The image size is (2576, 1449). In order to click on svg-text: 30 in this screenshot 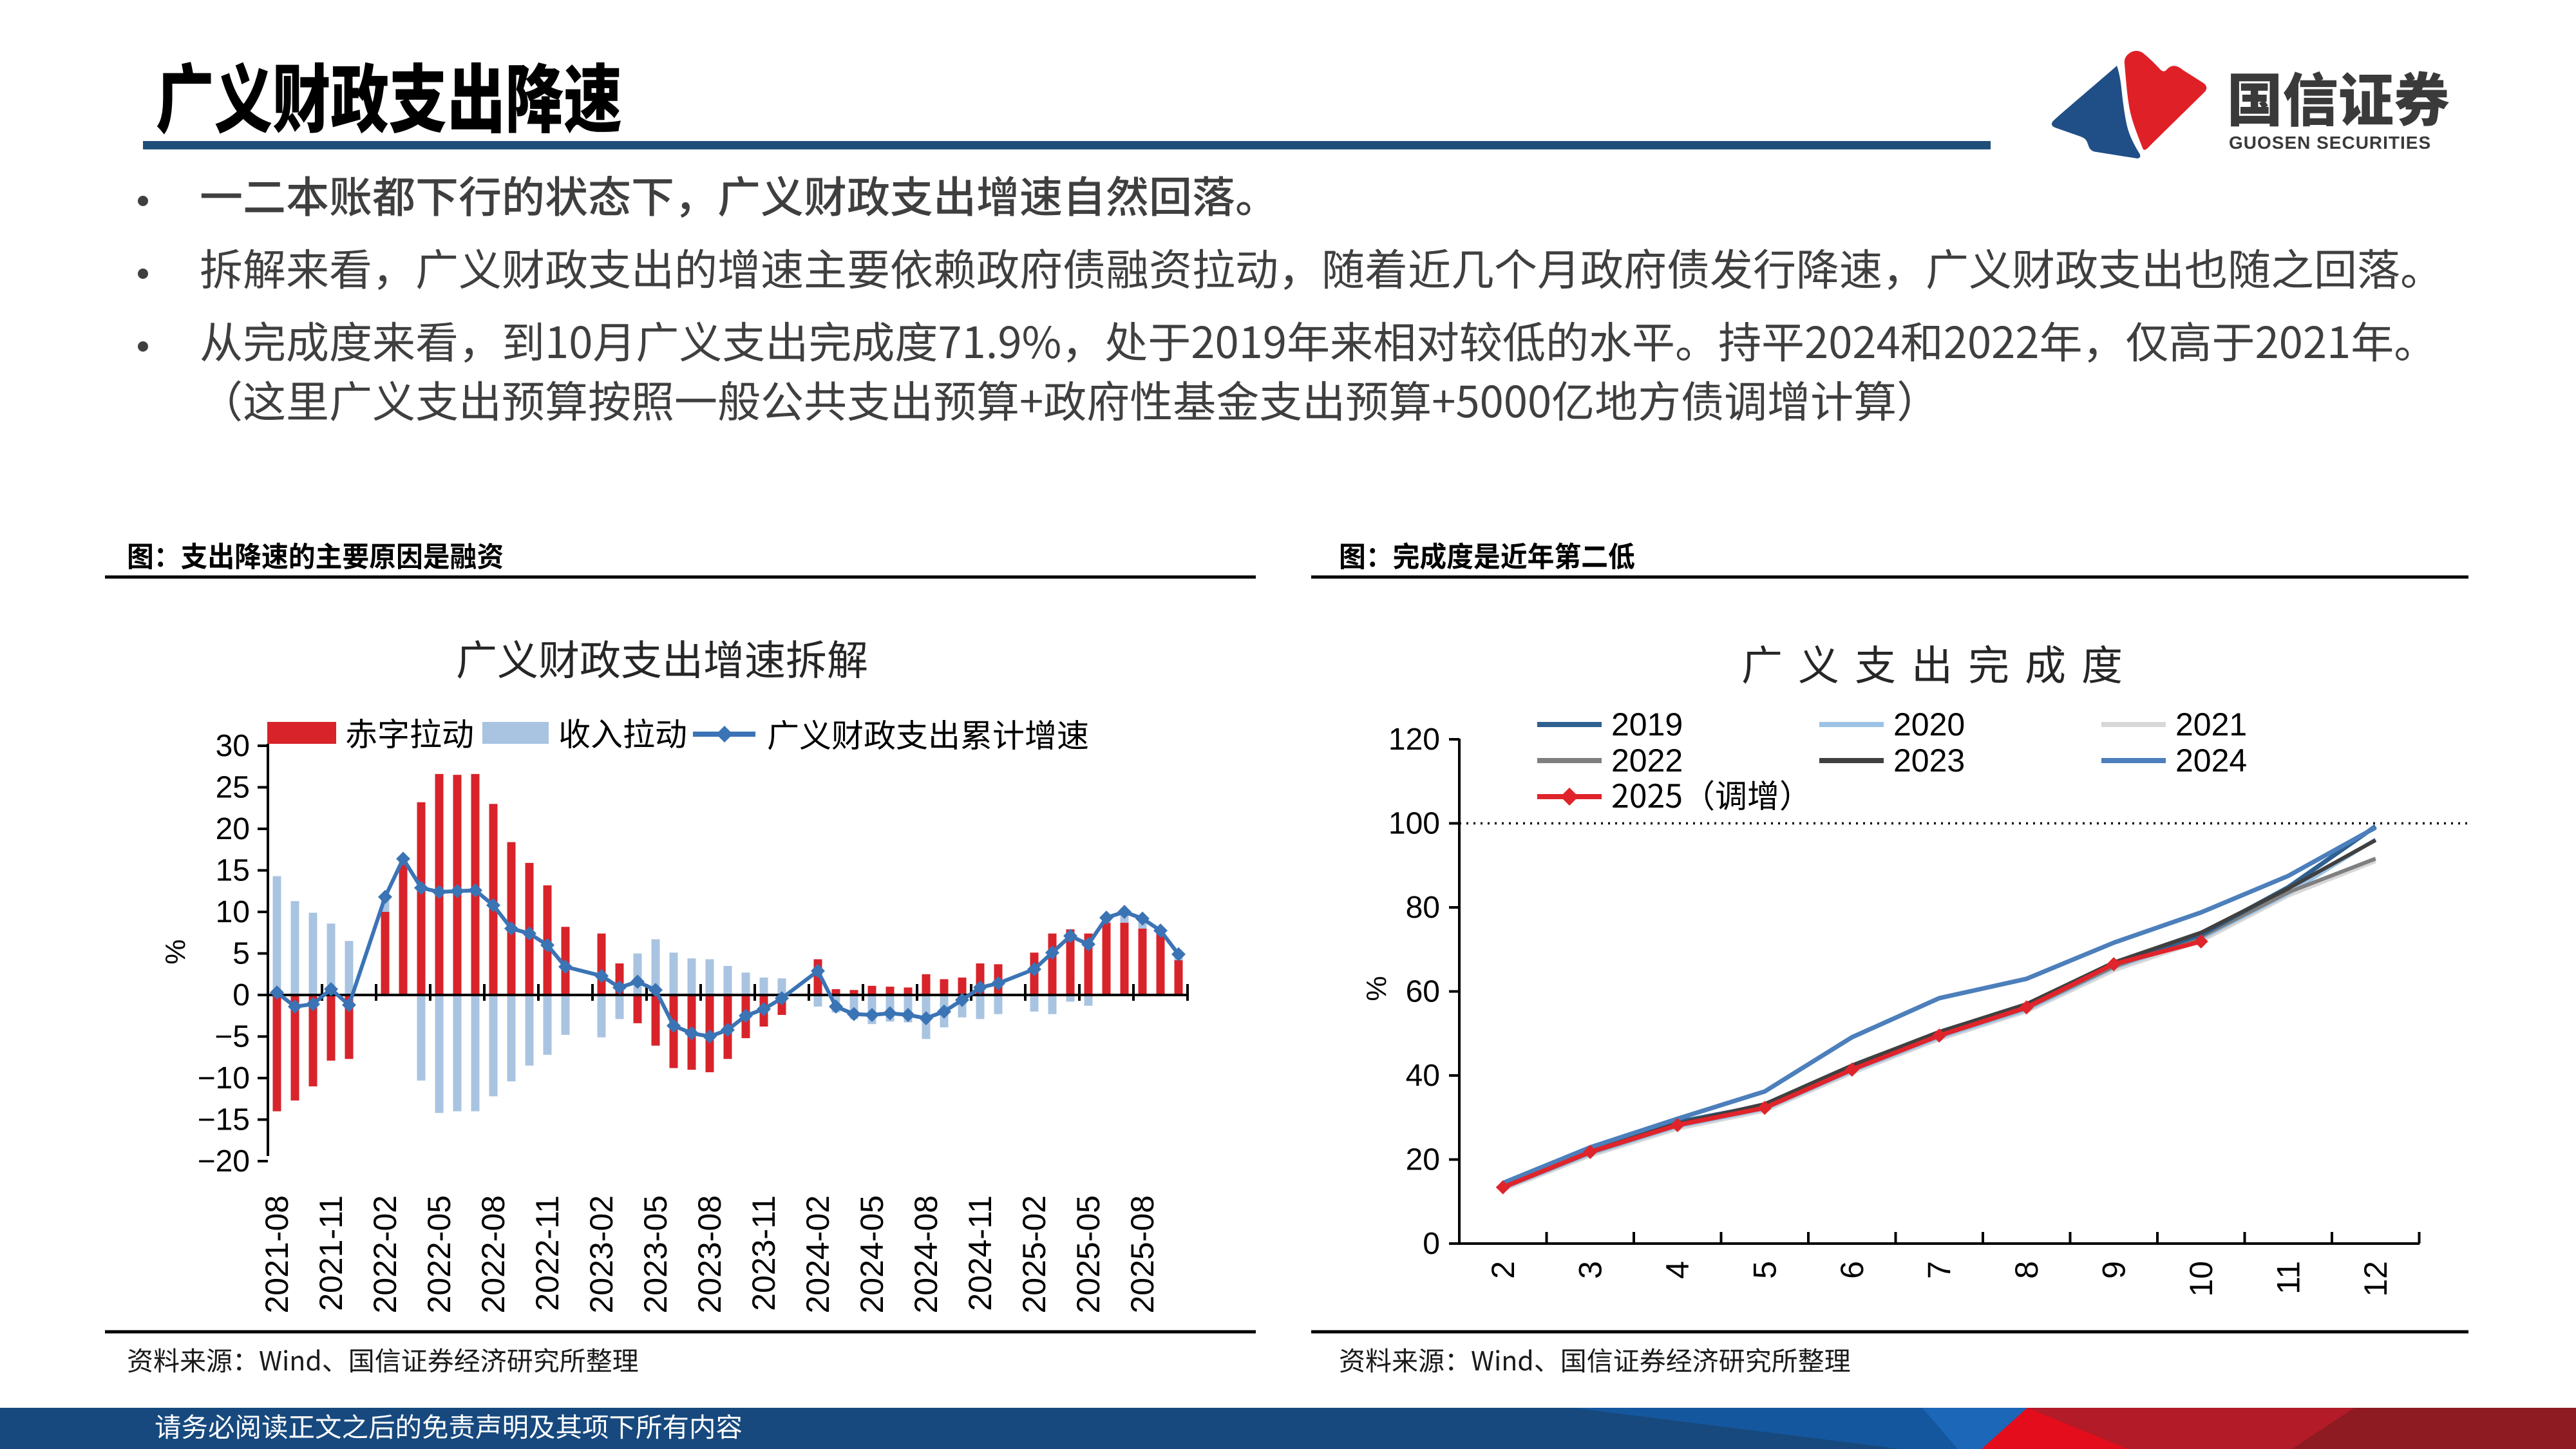, I will do `click(233, 746)`.